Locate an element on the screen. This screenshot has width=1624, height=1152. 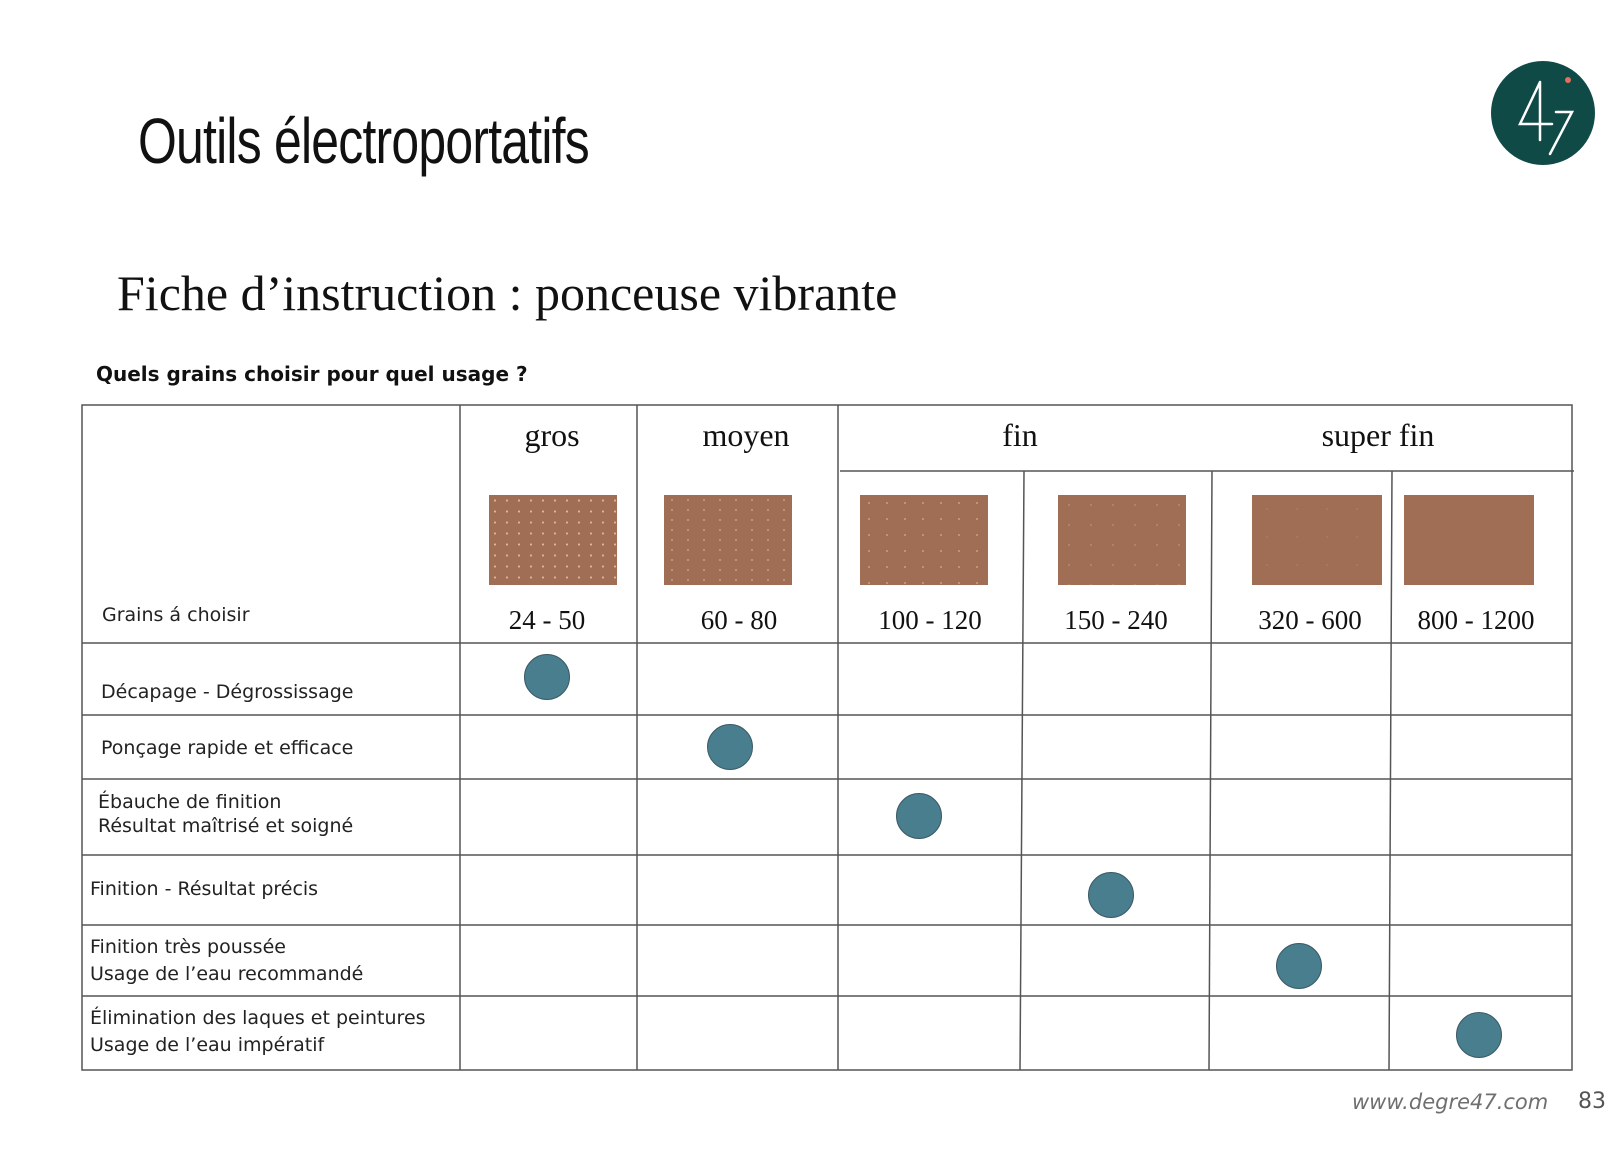
usage-label-elimination: Élimination des laques et peintures is located at coordinates (258, 1018).